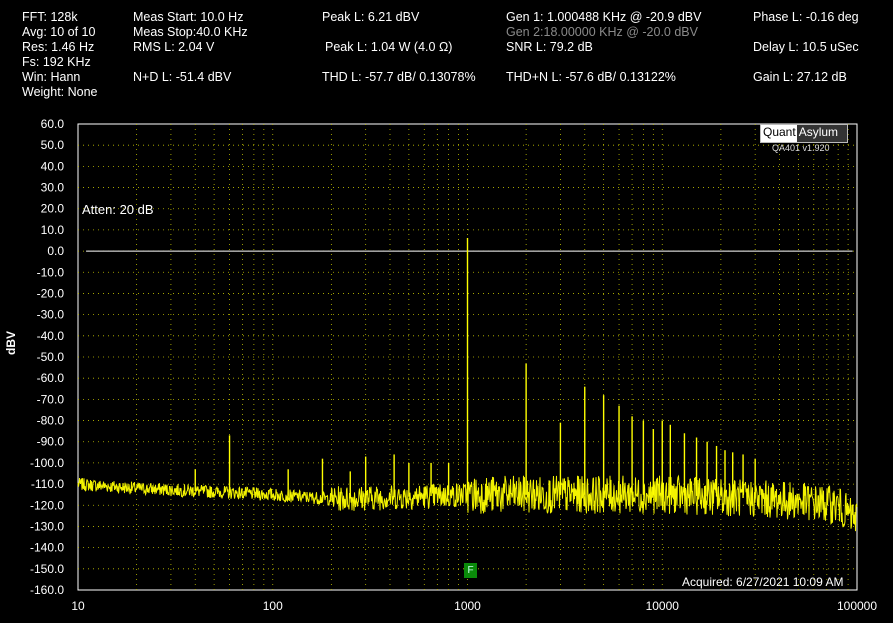 The image size is (893, 623). Describe the element at coordinates (188, 17) in the screenshot. I see `meas-start: Meas Start: 10.0 Hz` at that location.